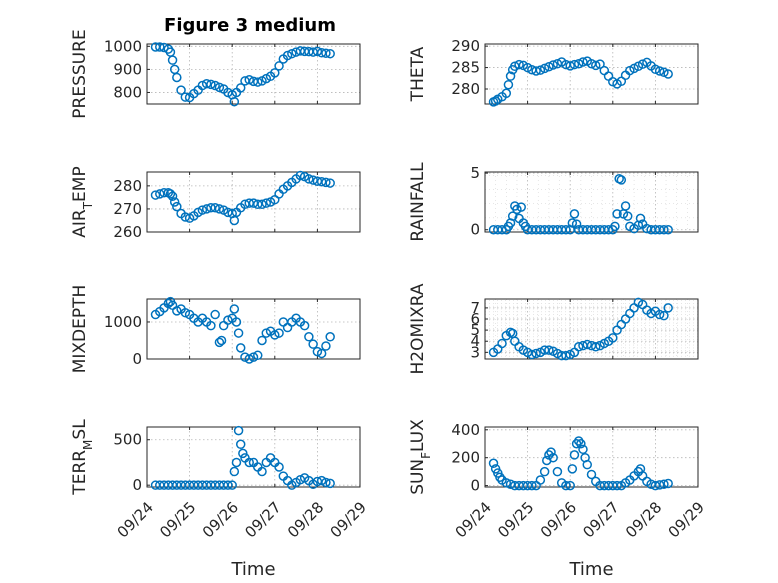 The height and width of the screenshot is (583, 778). Describe the element at coordinates (418, 202) in the screenshot. I see `y-axis-label: RAINFALL` at that location.